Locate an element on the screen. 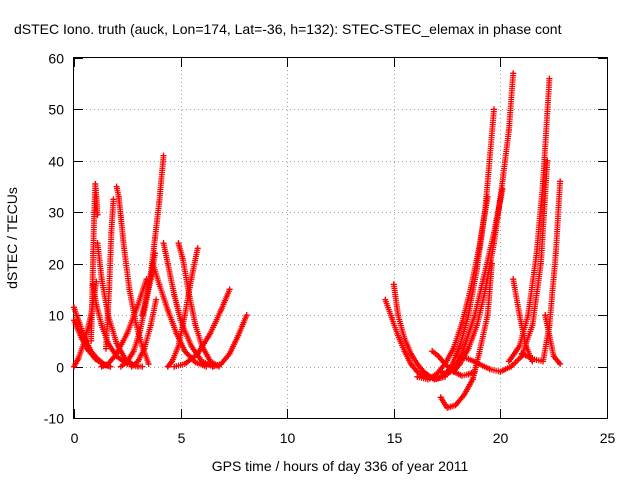 This screenshot has width=640, height=480. y-tick-label: 30 is located at coordinates (56, 213).